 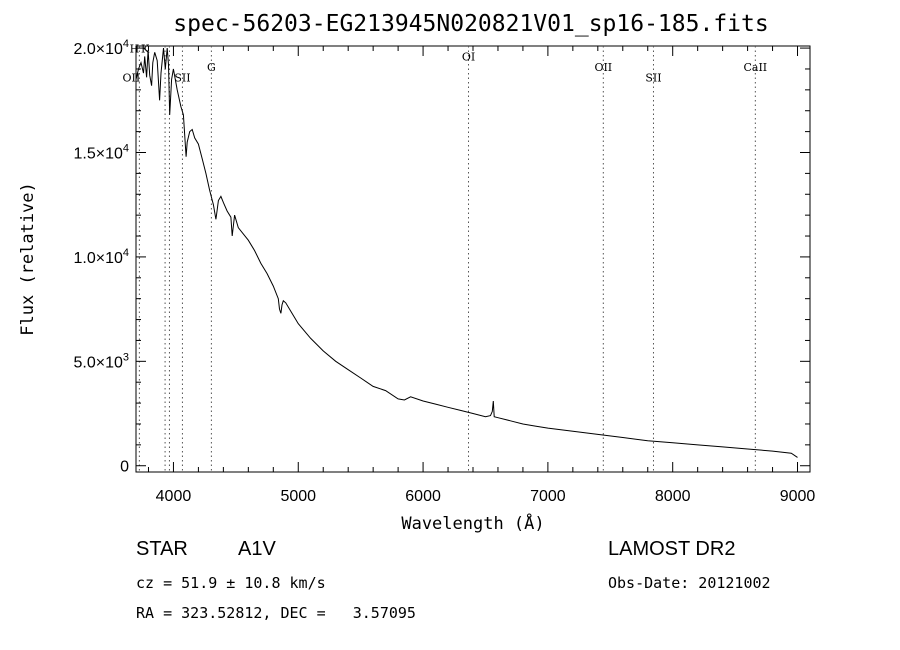 I want to click on line-marker-label-8: CaII, so click(x=755, y=67).